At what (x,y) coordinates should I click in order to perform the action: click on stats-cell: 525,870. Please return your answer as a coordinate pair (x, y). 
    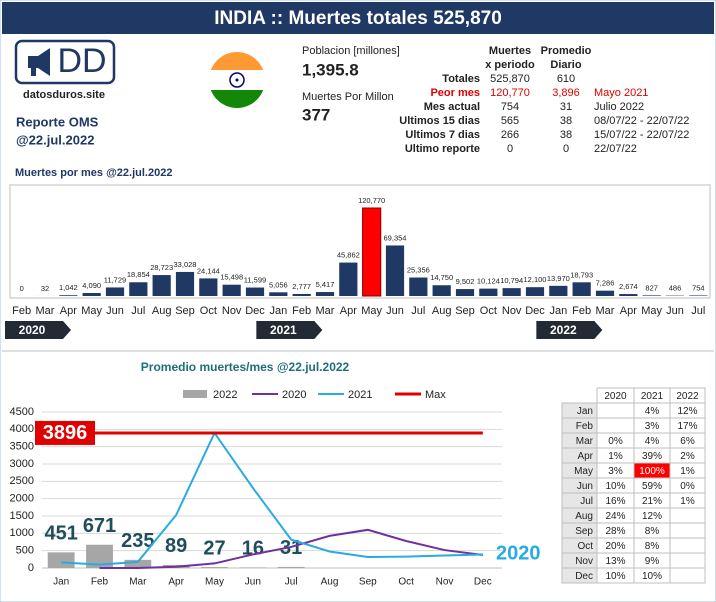
    Looking at the image, I should click on (510, 79).